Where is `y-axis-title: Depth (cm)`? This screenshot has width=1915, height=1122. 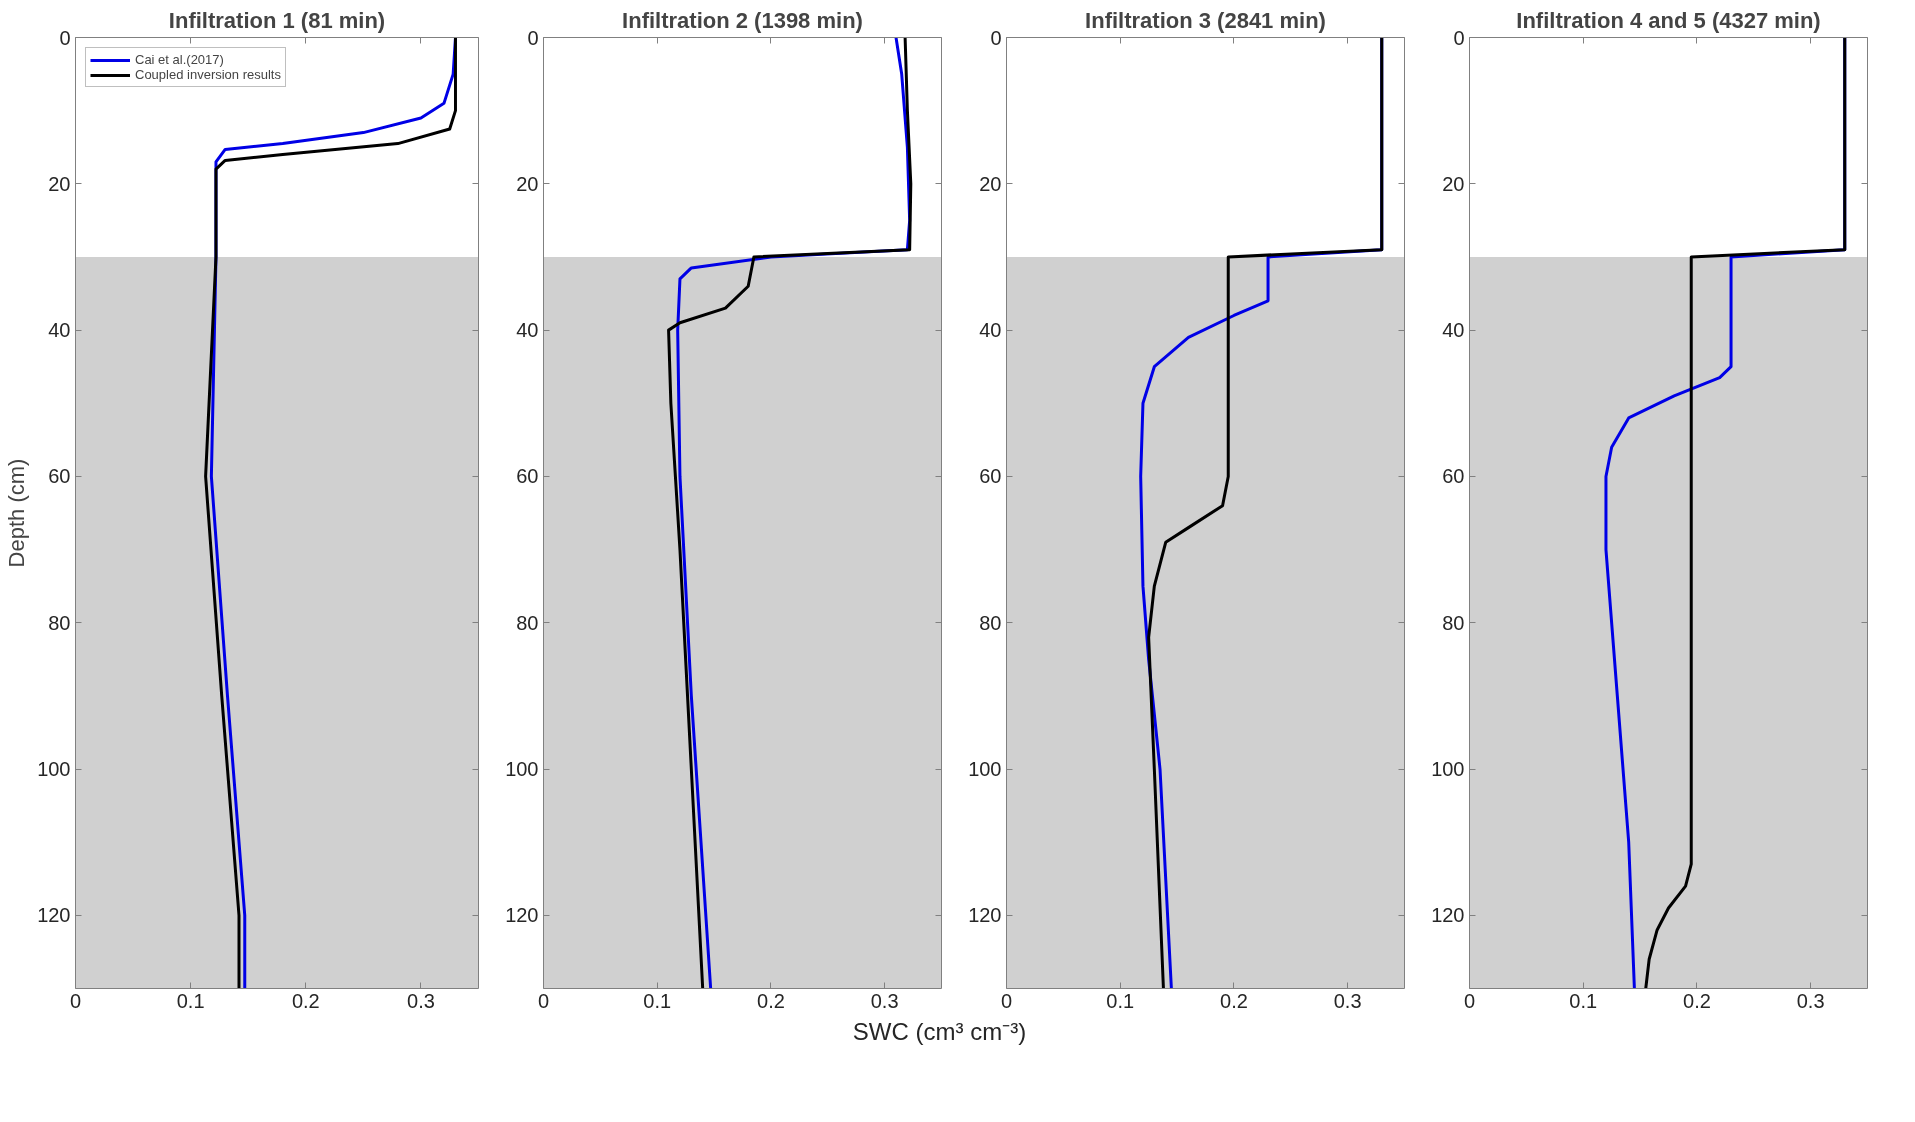
y-axis-title: Depth (cm) is located at coordinates (17, 513).